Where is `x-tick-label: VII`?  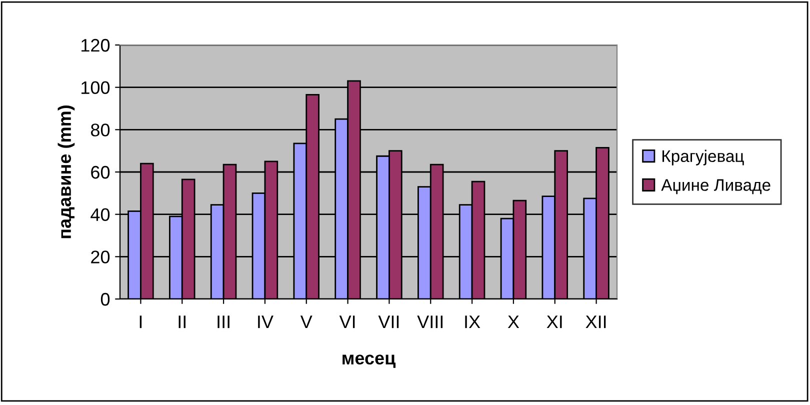 x-tick-label: VII is located at coordinates (388, 322).